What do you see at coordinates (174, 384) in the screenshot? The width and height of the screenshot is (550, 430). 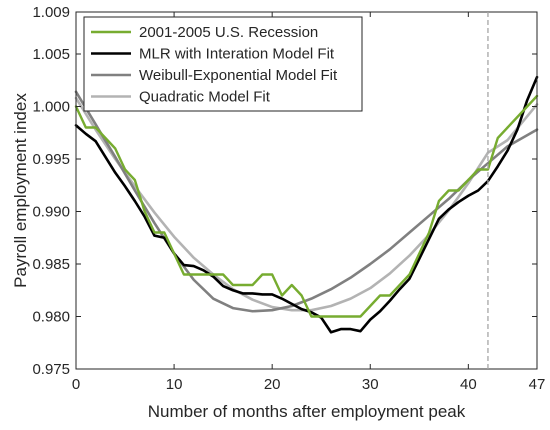 I see `x-tick-label: 10` at bounding box center [174, 384].